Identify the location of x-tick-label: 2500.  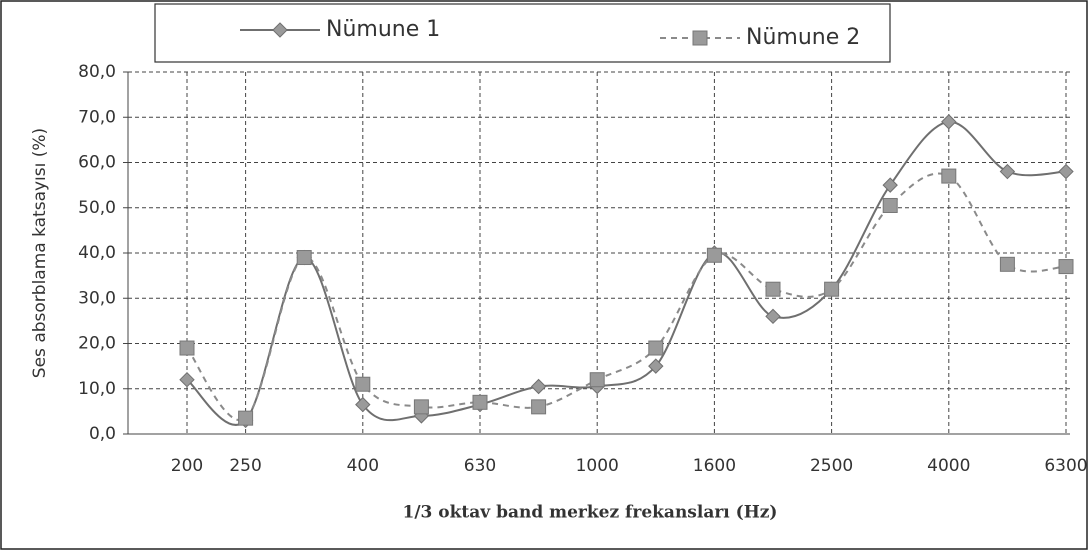
(831, 466).